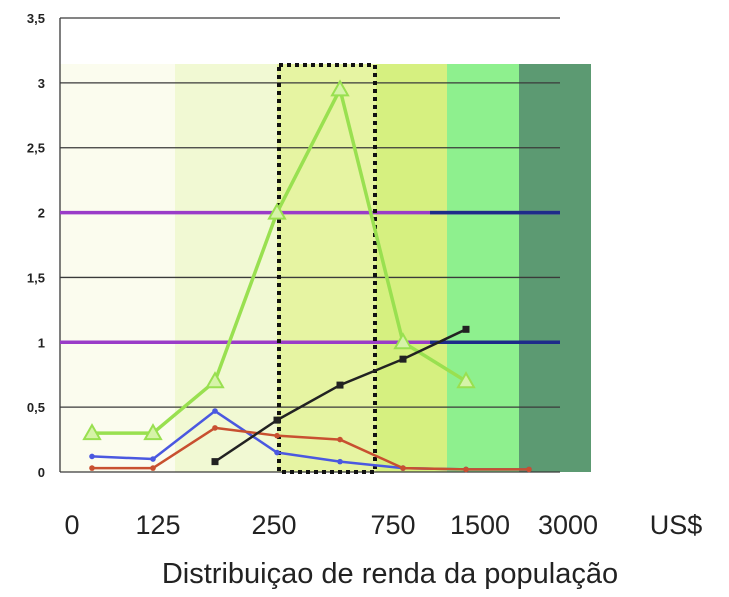 This screenshot has height=597, width=729. I want to click on highlight-box, so click(327, 268).